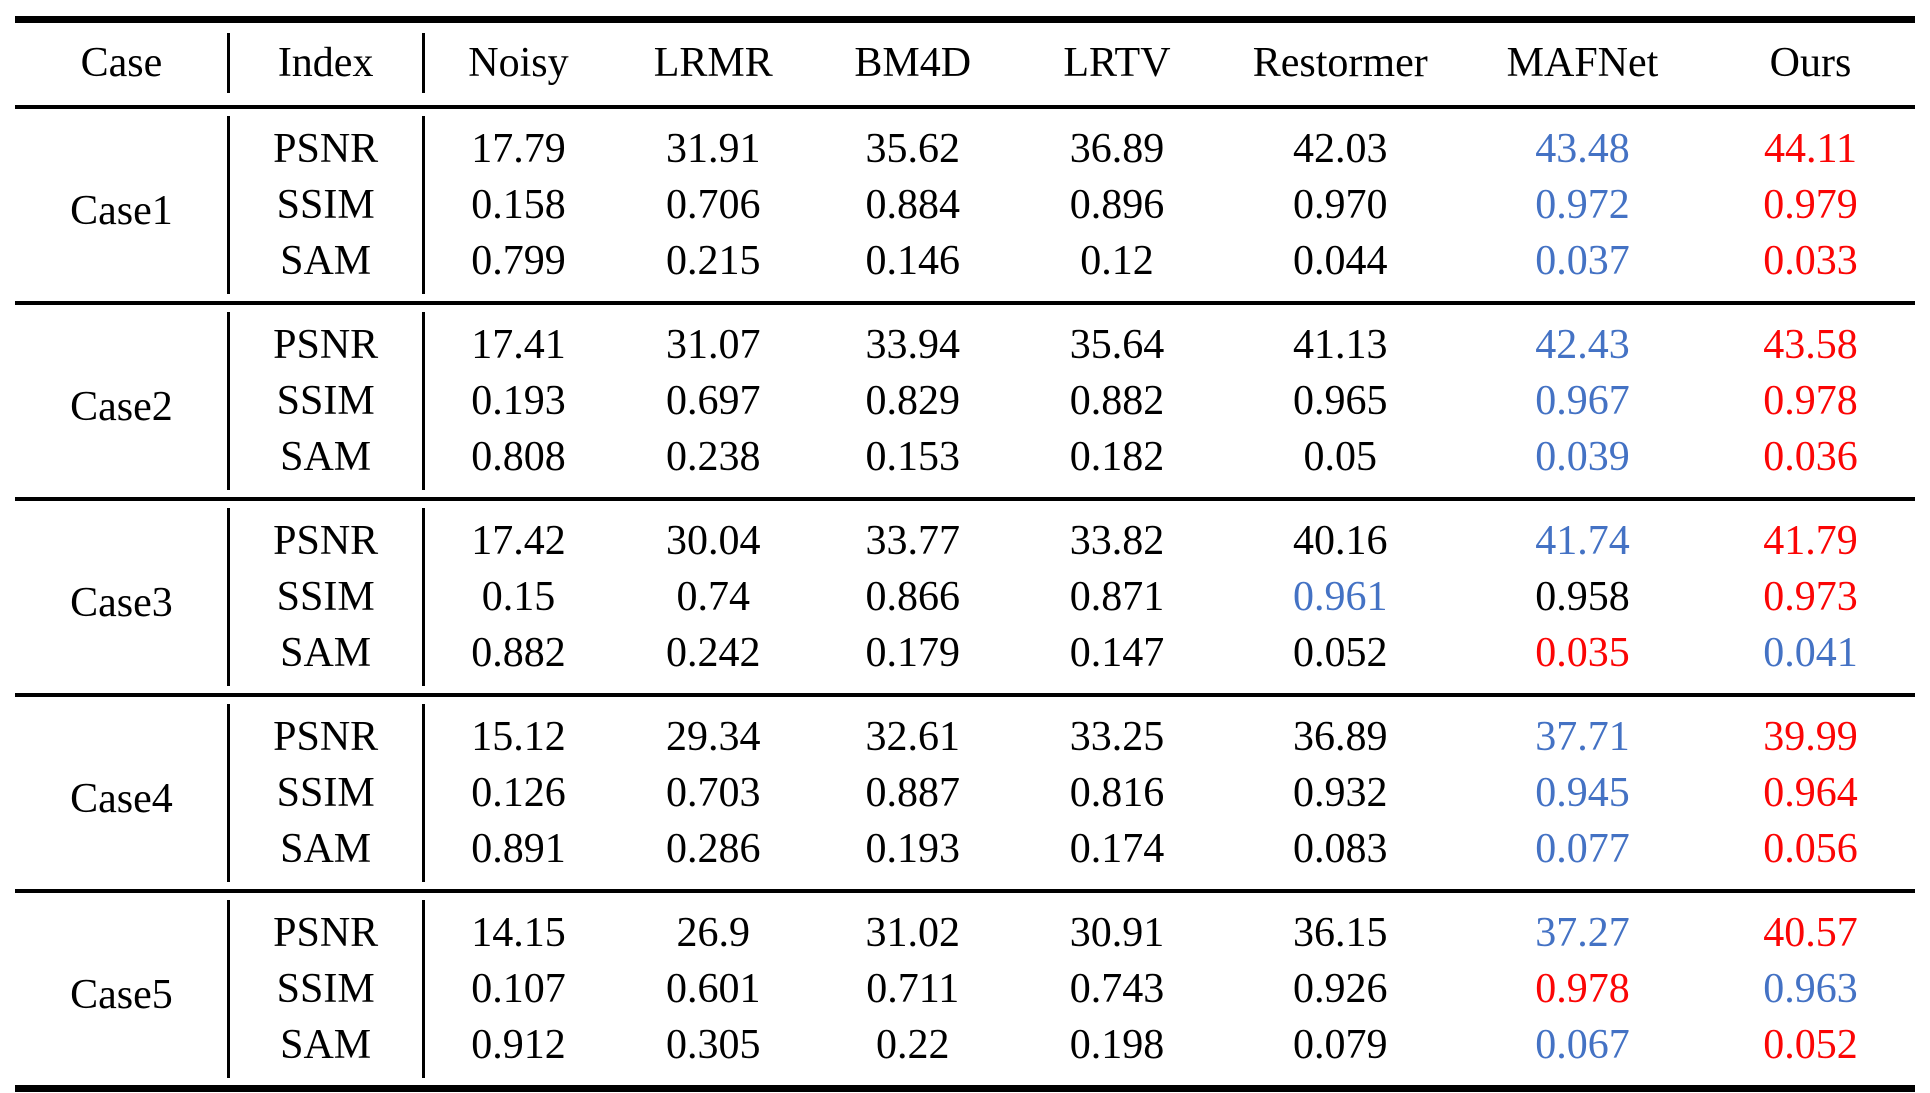  Describe the element at coordinates (1810, 989) in the screenshot. I see `metric-value: 0.963` at that location.